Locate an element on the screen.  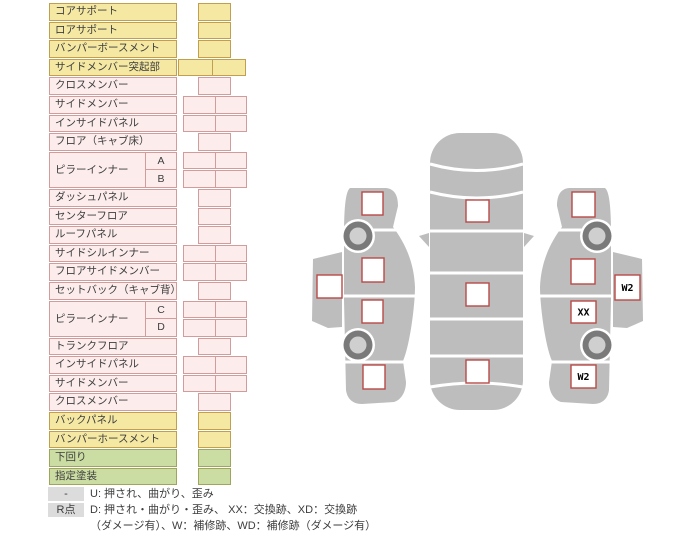
table-row: フロア（キャブ床） is located at coordinates (148, 142).